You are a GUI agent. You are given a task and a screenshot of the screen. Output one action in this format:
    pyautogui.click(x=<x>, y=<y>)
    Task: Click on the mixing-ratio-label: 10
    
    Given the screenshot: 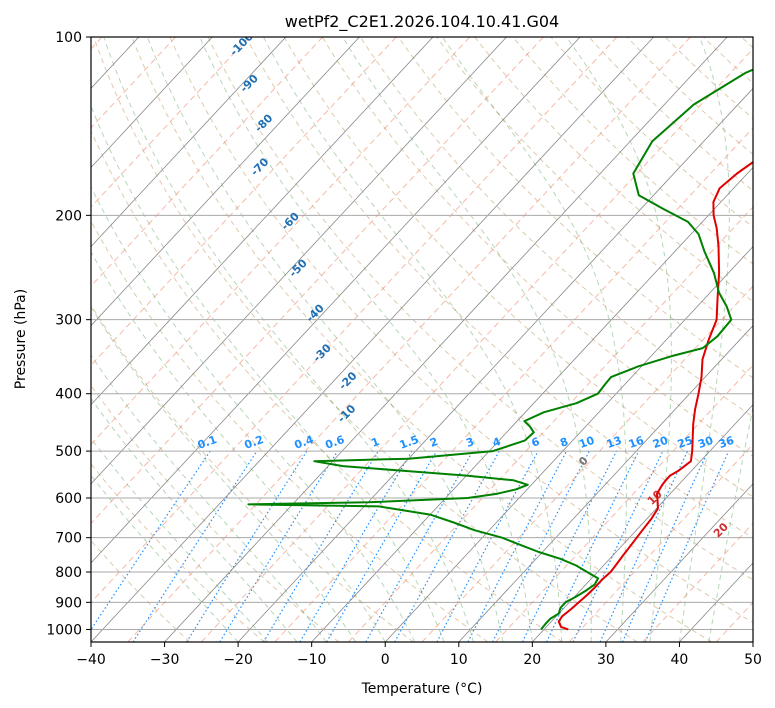 What is the action you would take?
    pyautogui.click(x=586, y=443)
    